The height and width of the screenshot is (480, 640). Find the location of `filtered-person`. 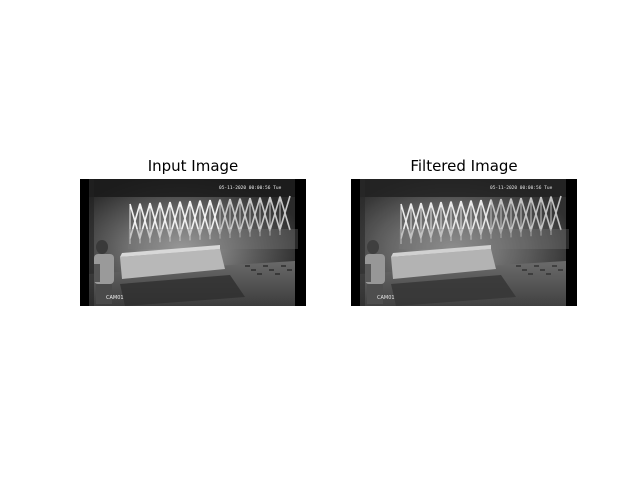

filtered-person is located at coordinates (375, 272).